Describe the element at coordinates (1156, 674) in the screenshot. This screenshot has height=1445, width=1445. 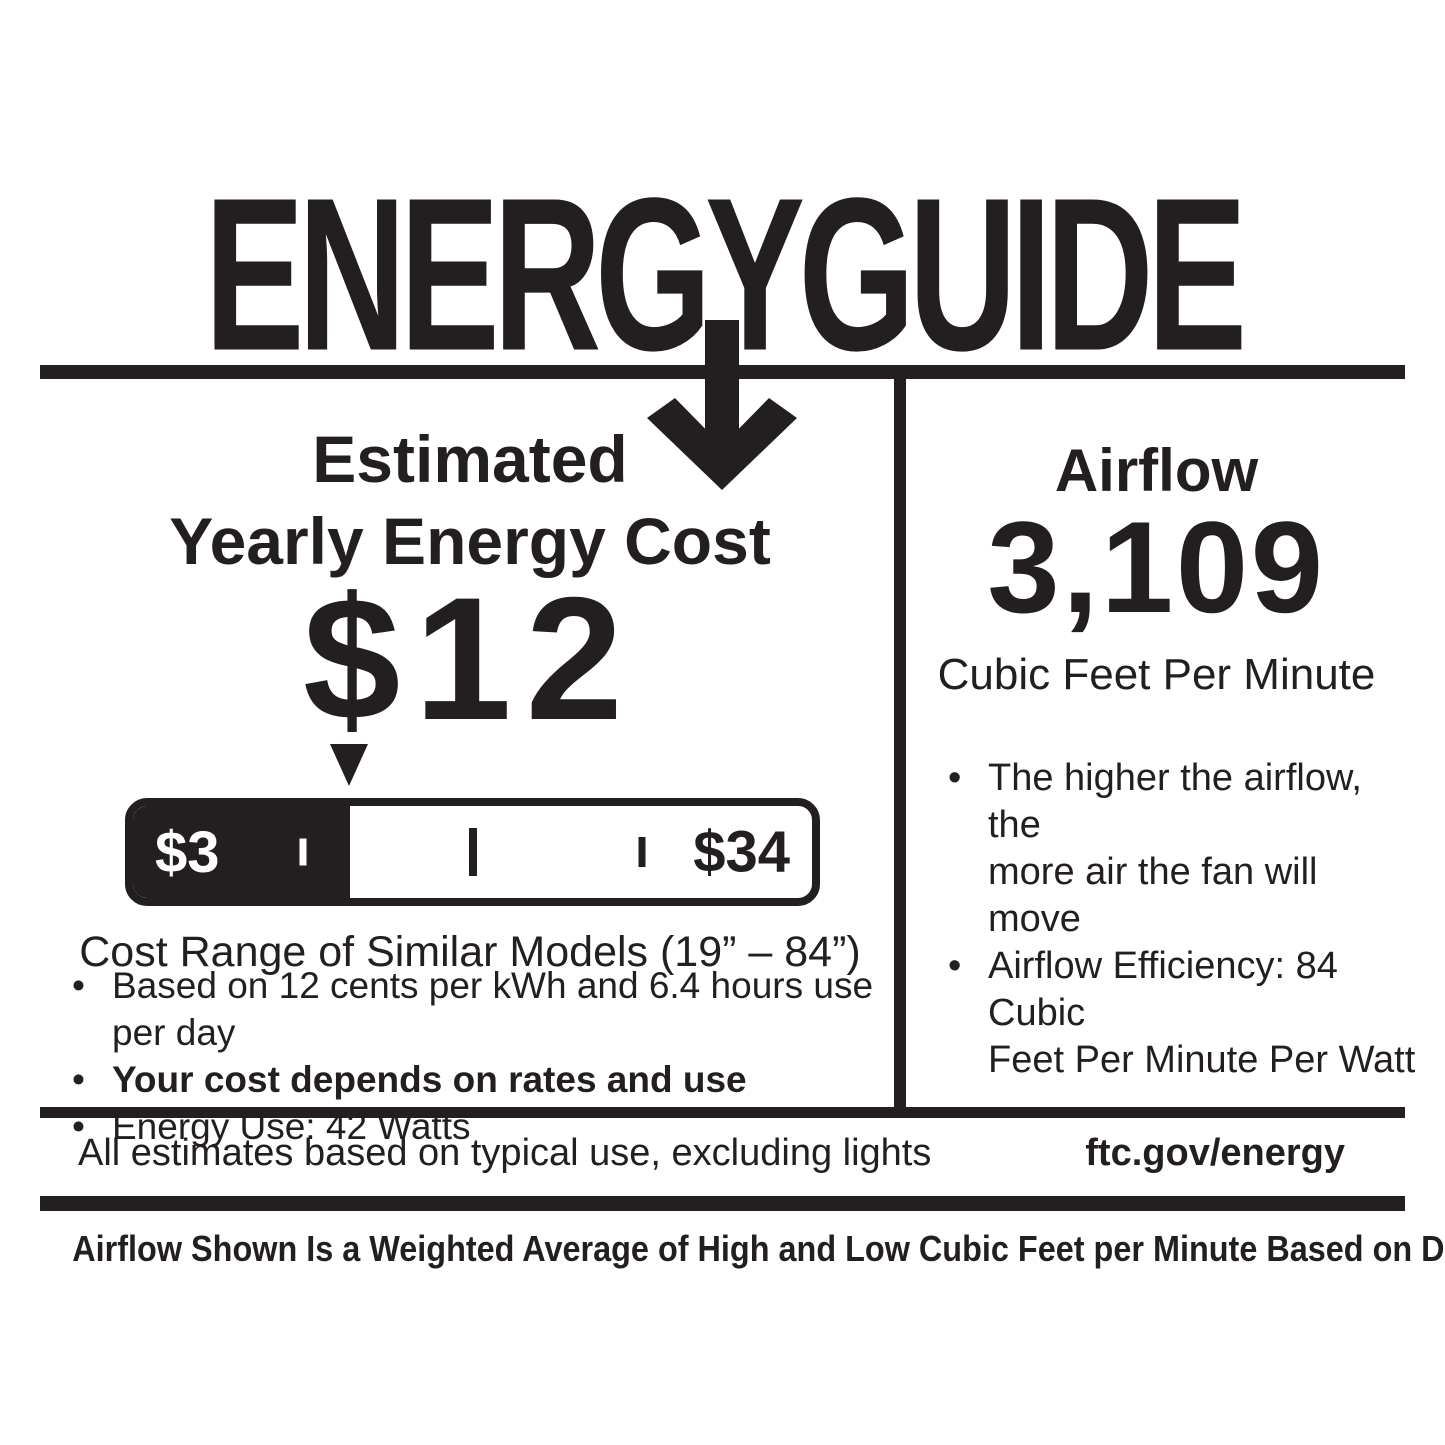
I see `airflow-unit: Cubic Feet Per Minute` at that location.